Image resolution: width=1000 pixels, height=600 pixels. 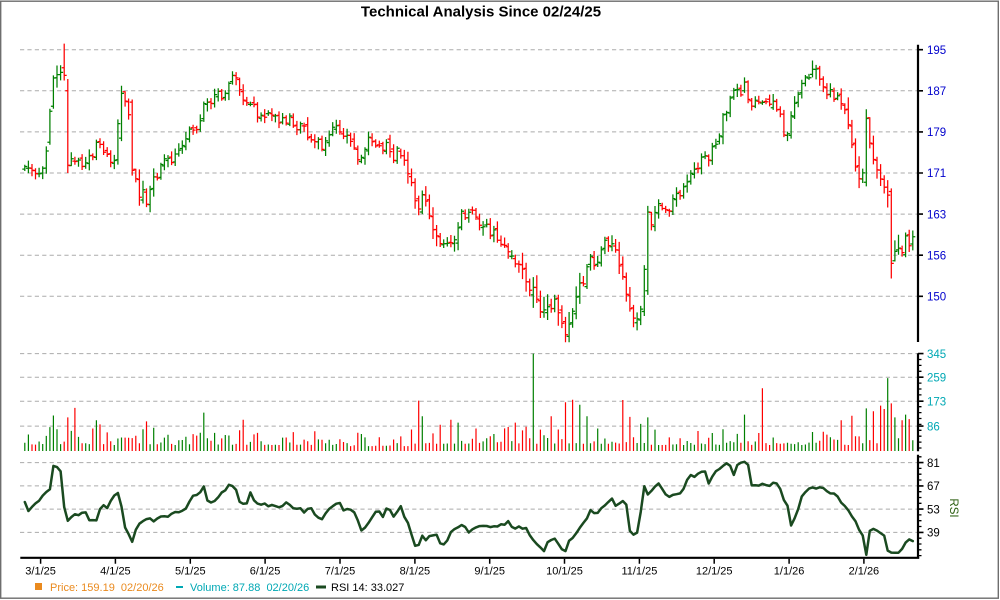 What do you see at coordinates (481, 12) in the screenshot?
I see `svg-text:Technical Analysis Since 02/24: Technical Analysis Since 02/24/25` at bounding box center [481, 12].